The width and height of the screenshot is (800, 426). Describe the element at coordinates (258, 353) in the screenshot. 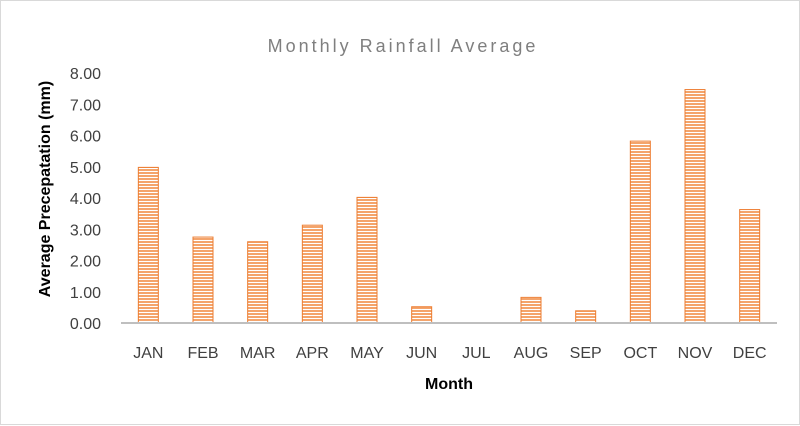

I see `x-tick-label: MAR` at that location.